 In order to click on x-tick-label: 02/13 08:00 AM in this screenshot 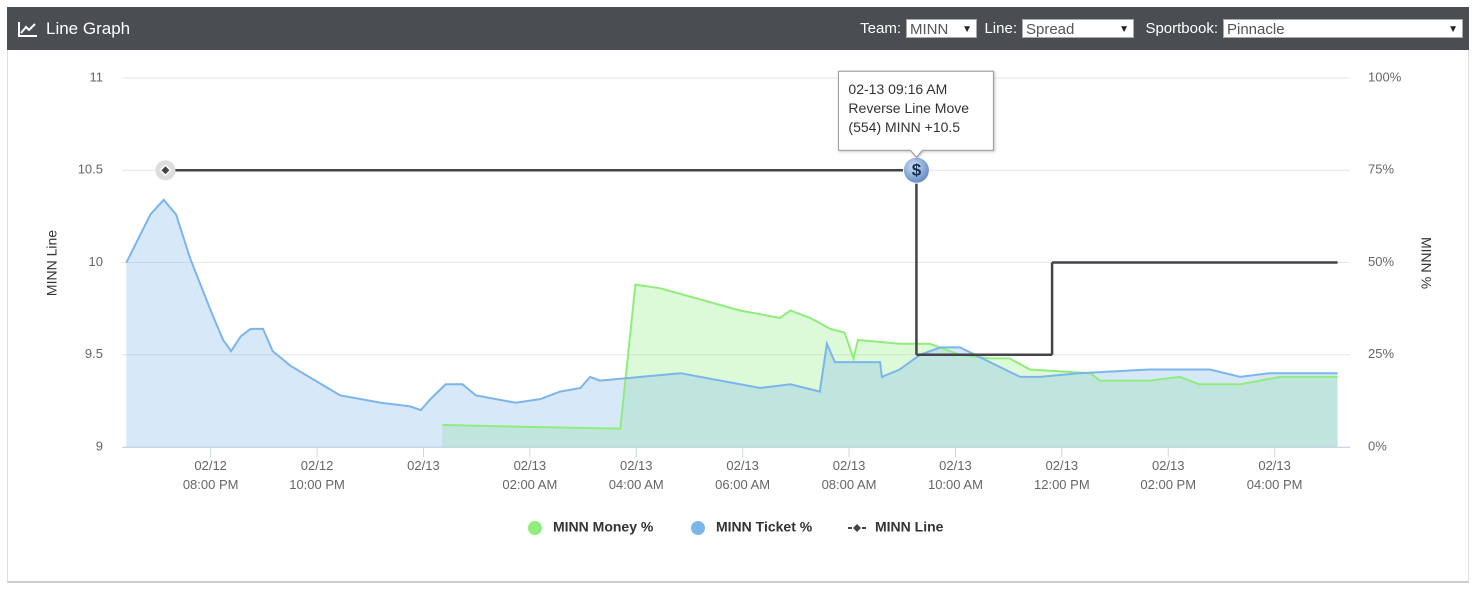, I will do `click(849, 475)`.